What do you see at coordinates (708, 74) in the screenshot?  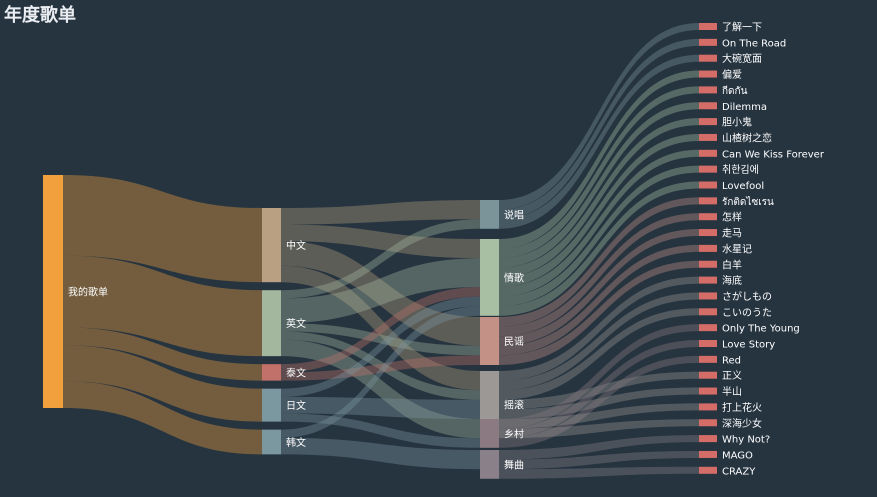 I see `node-偏爱` at bounding box center [708, 74].